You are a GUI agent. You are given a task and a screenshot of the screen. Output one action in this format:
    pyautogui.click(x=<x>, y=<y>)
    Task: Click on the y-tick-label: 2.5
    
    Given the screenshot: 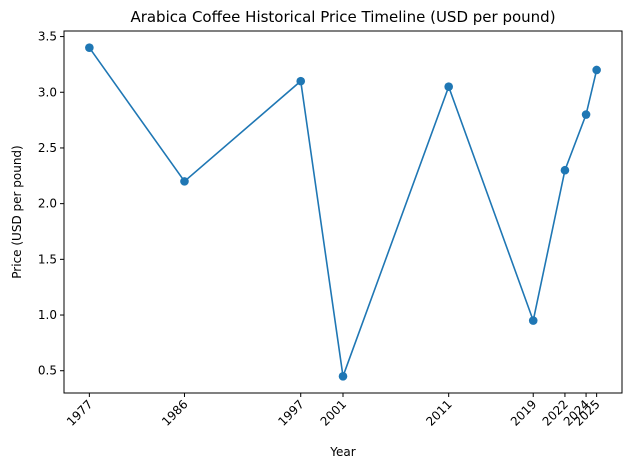 What is the action you would take?
    pyautogui.click(x=47, y=148)
    